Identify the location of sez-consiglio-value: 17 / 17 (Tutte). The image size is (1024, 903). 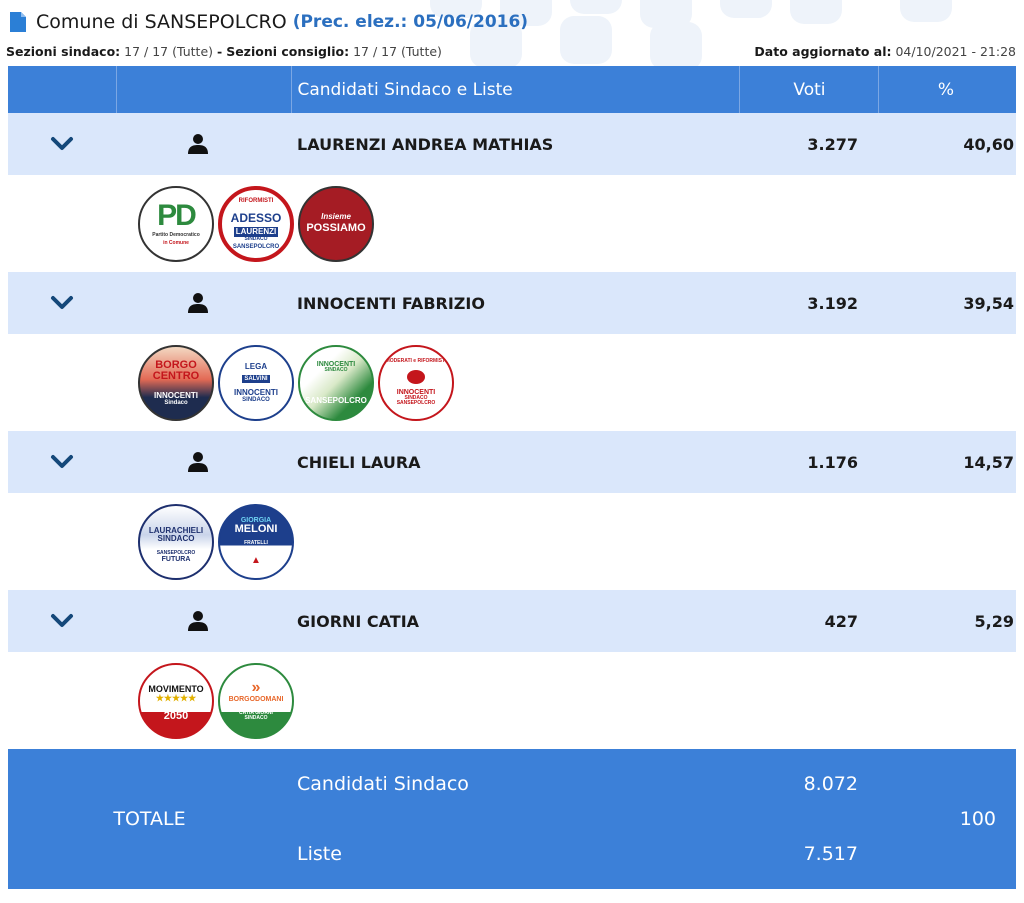
(397, 51).